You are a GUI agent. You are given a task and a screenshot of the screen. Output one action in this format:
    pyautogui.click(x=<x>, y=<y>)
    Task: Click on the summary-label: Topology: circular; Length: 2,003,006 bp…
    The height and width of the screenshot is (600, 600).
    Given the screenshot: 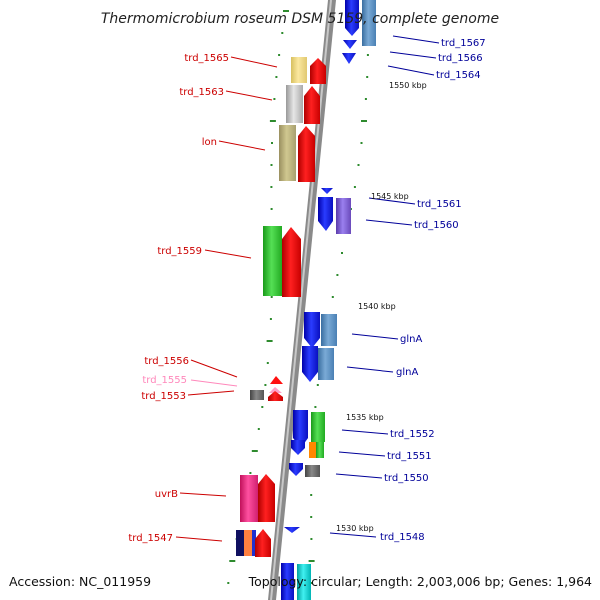 What is the action you would take?
    pyautogui.click(x=420, y=581)
    